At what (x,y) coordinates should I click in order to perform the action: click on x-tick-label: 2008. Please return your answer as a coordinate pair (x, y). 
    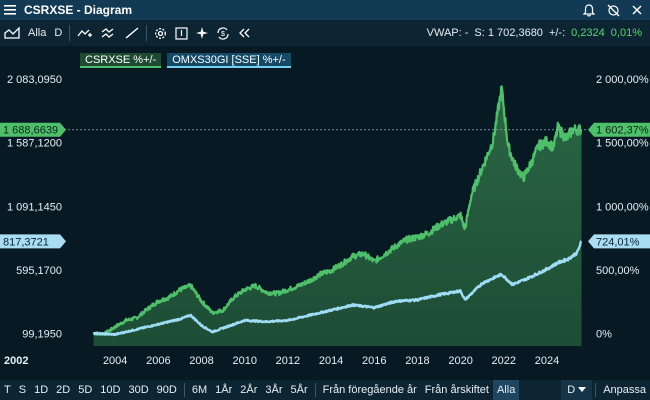
    Looking at the image, I should click on (201, 361).